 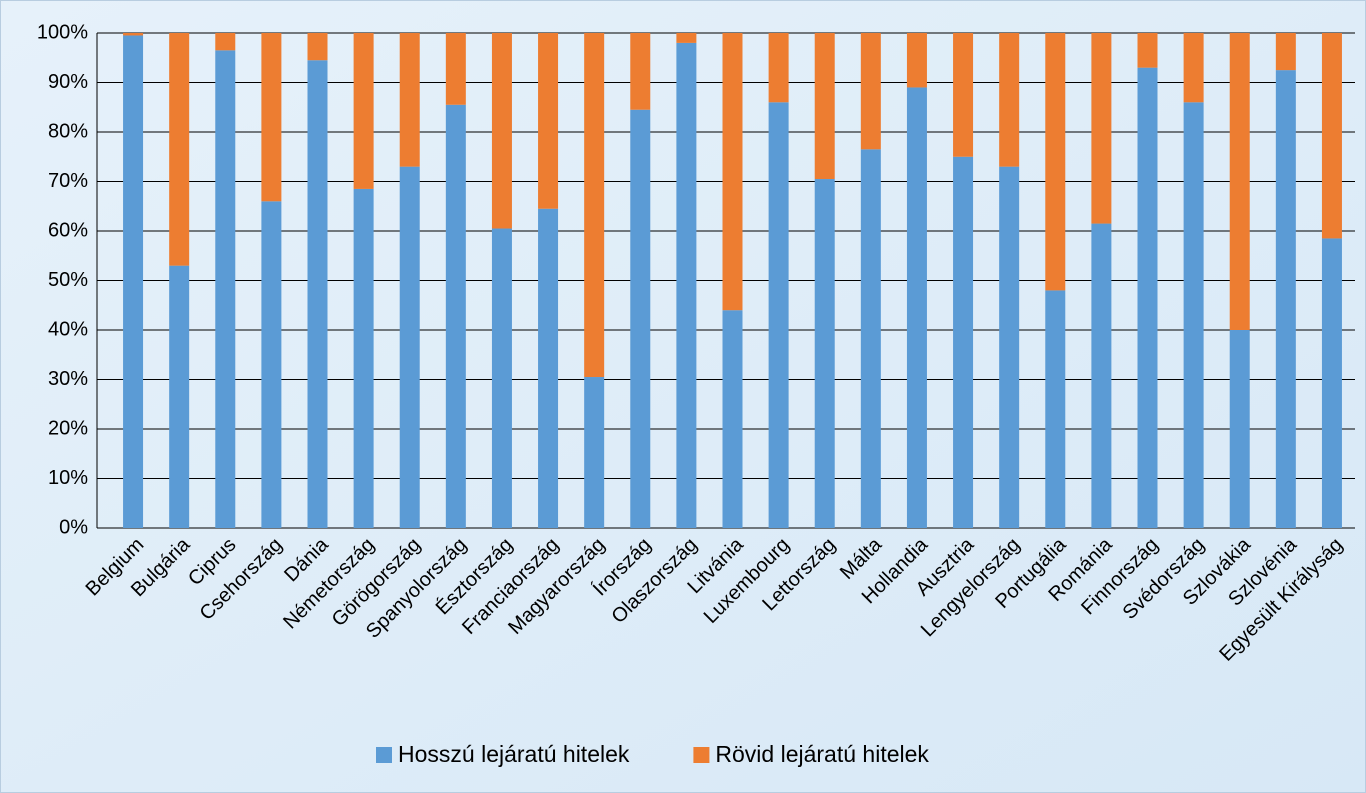 I want to click on y-tick-label: 100%, so click(x=62, y=32).